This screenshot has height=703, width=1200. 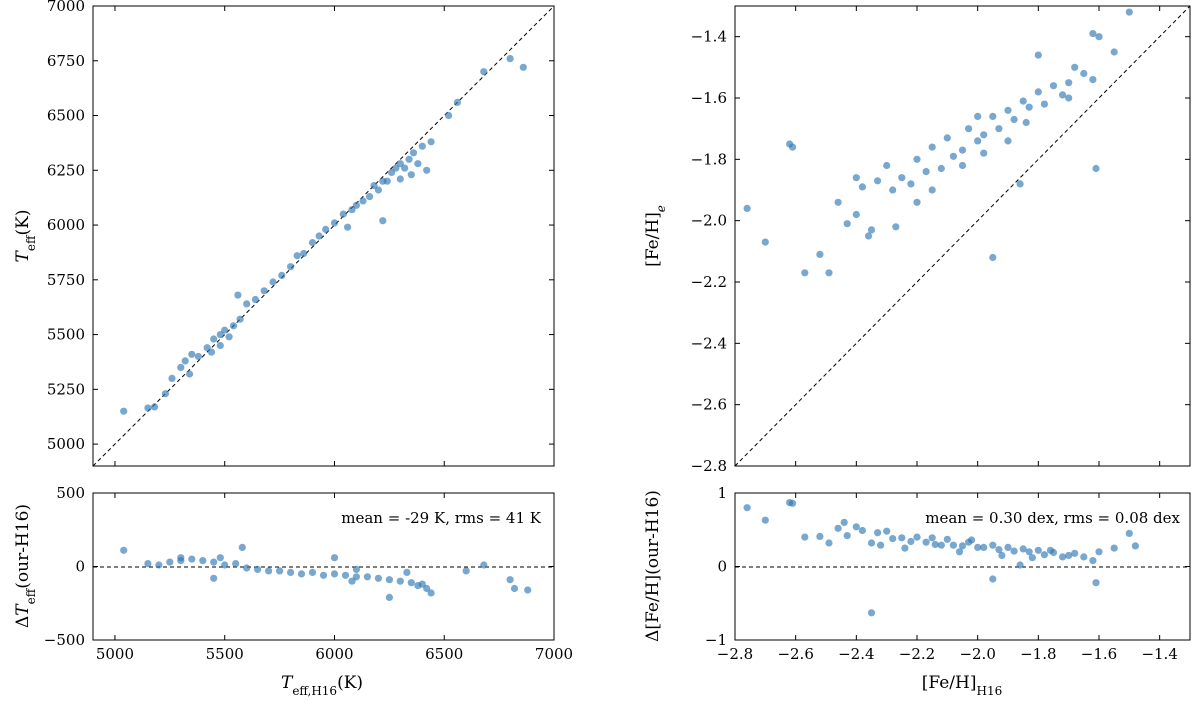 I want to click on y-tick-label: −2.8, so click(x=709, y=466).